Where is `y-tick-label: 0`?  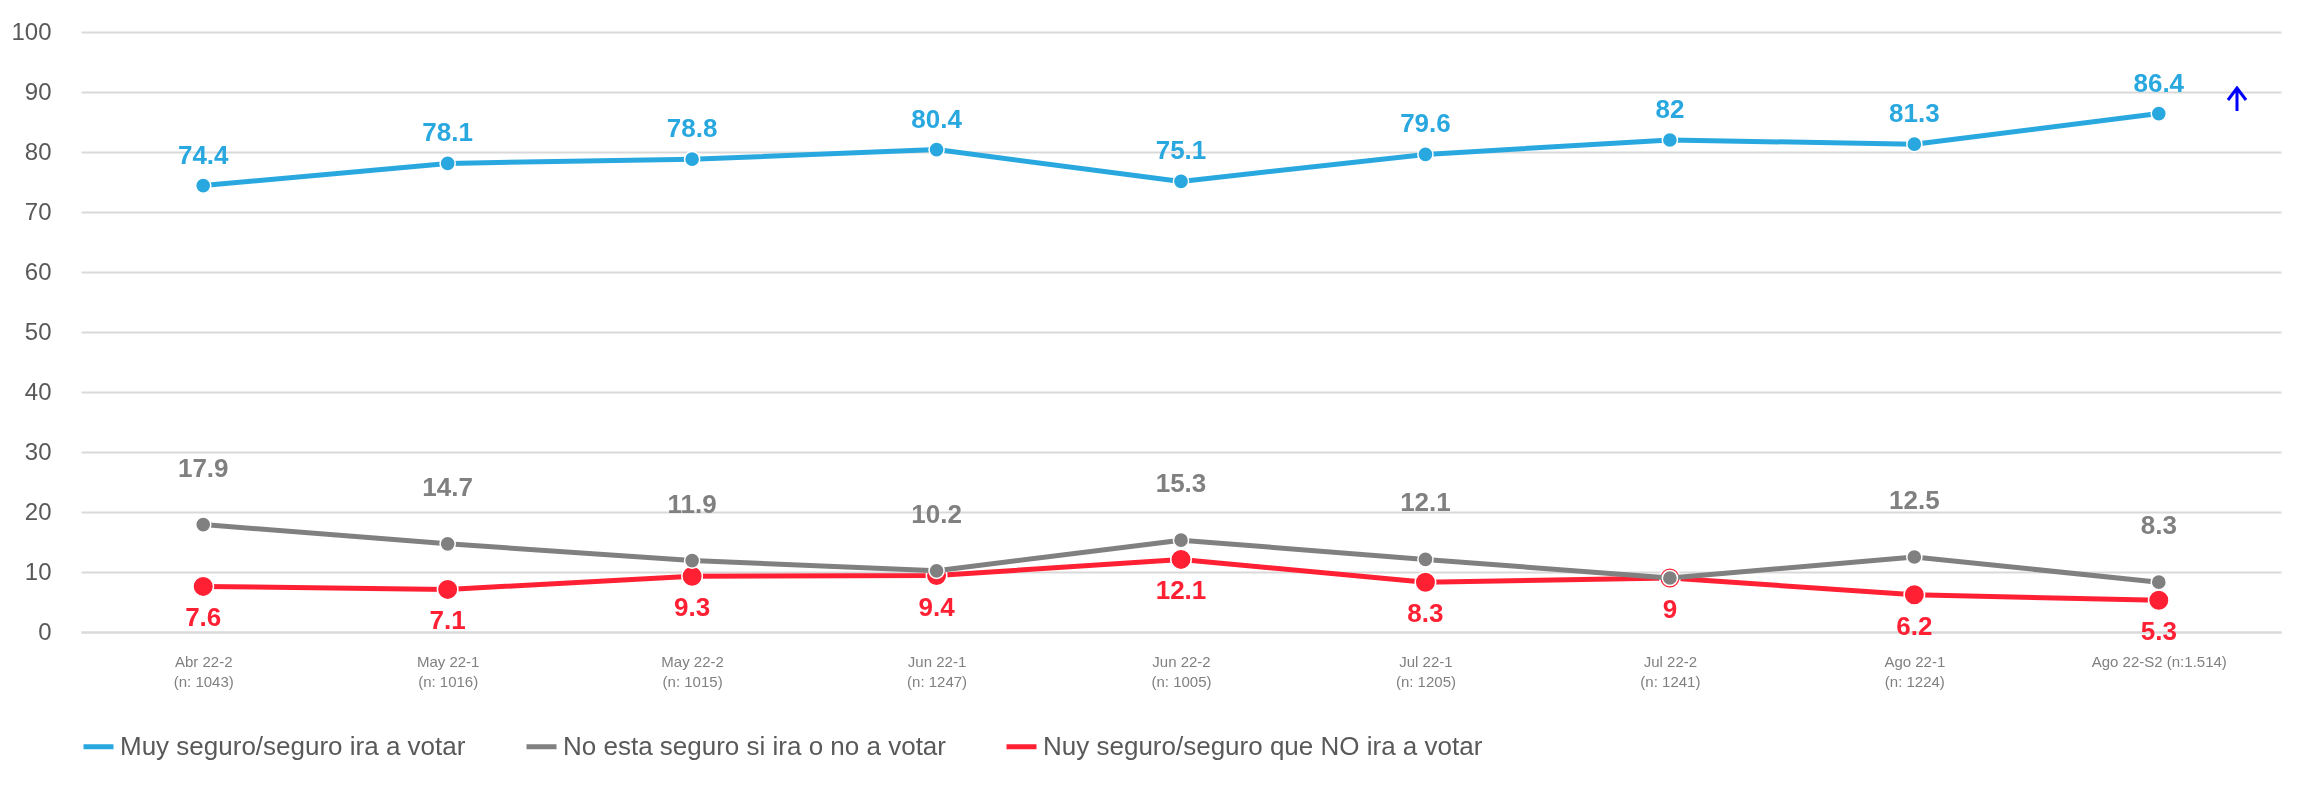
y-tick-label: 0 is located at coordinates (45, 631).